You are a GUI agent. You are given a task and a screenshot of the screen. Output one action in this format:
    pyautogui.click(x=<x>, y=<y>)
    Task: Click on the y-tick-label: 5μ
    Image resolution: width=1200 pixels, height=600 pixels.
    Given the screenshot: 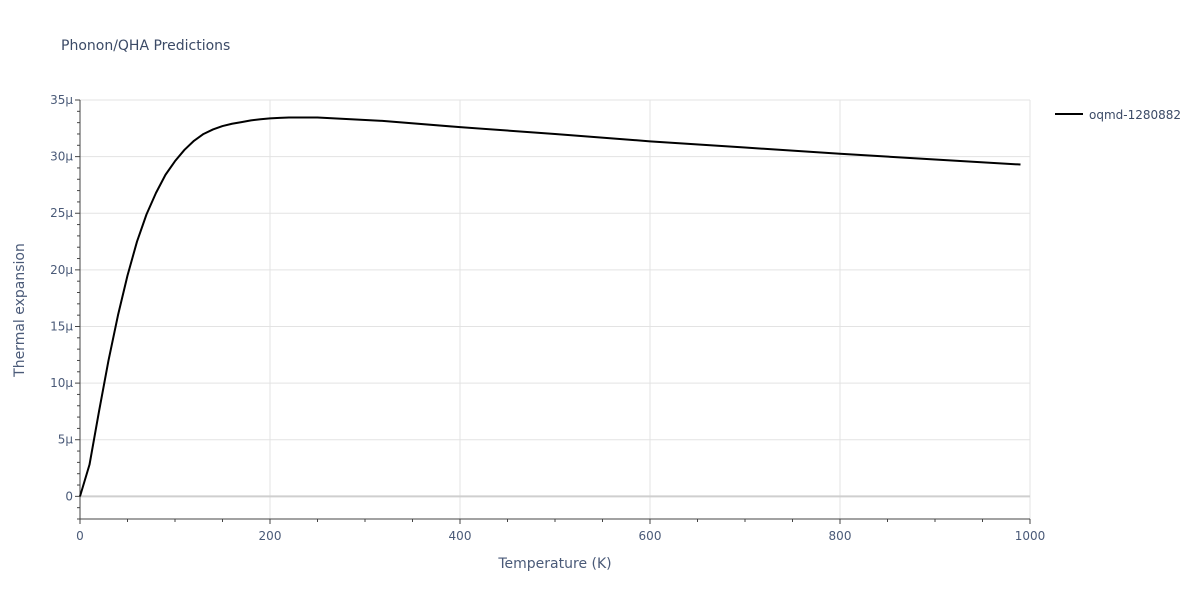 What is the action you would take?
    pyautogui.click(x=66, y=440)
    